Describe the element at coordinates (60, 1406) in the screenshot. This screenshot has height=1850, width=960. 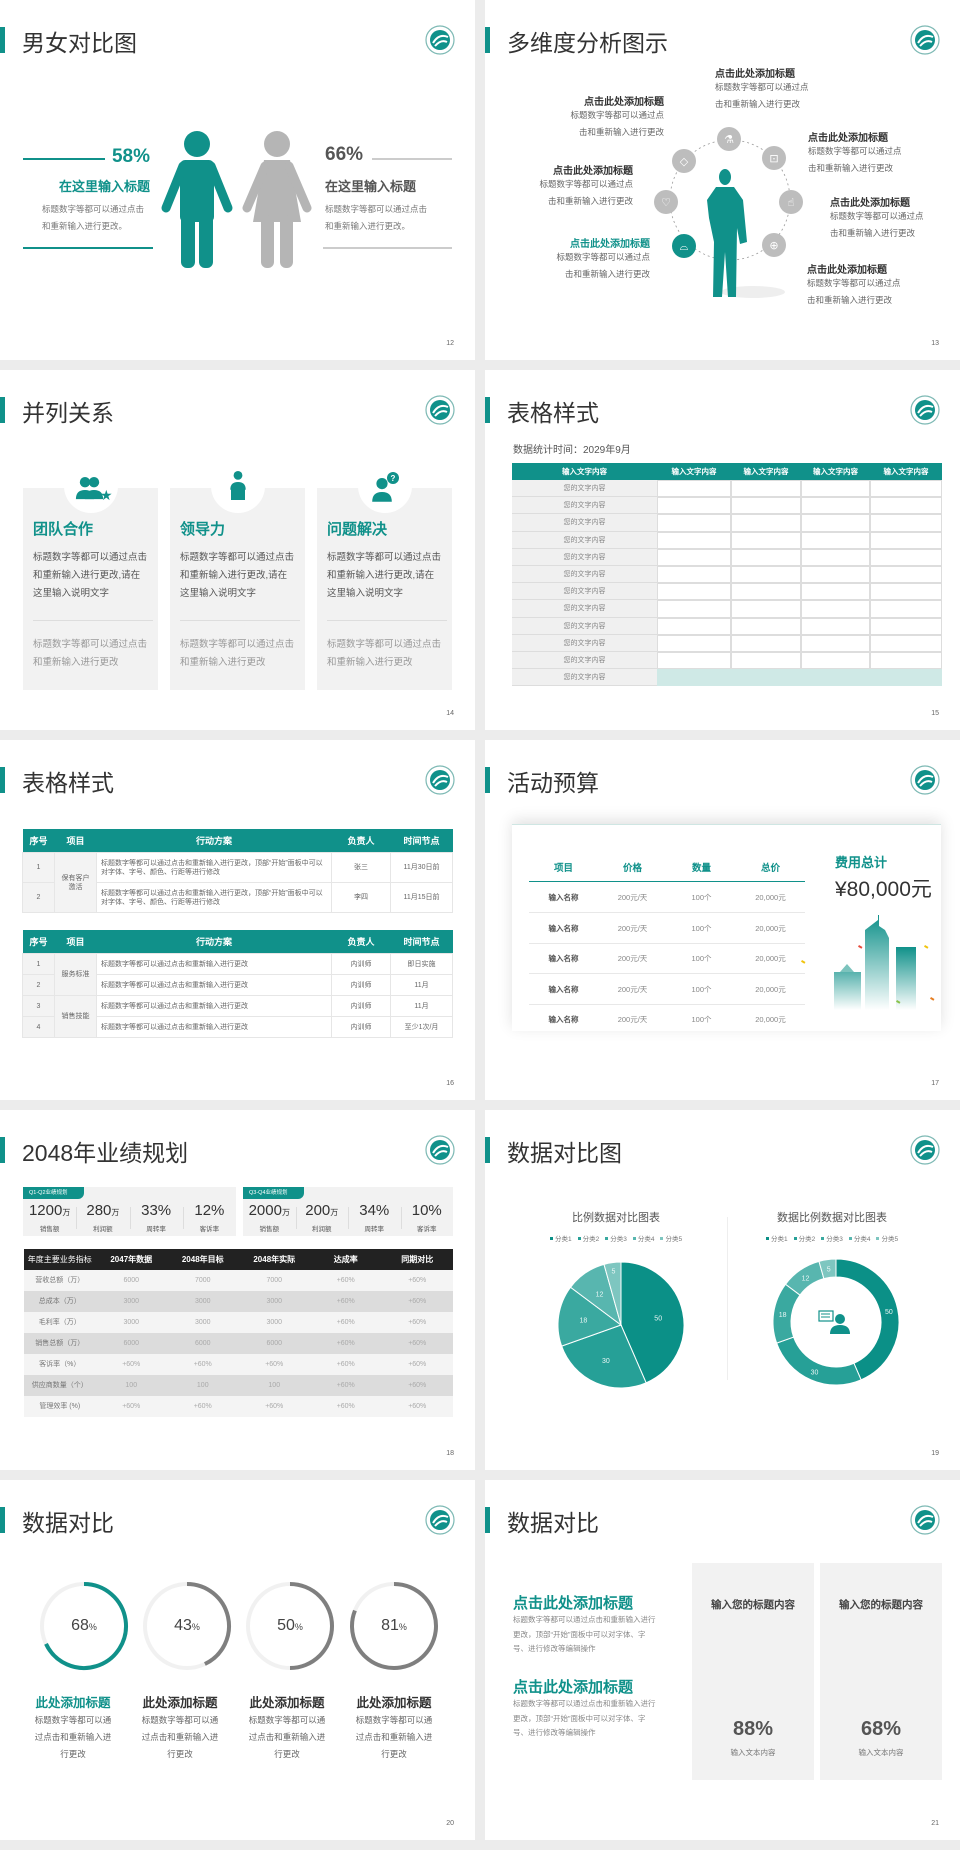
I see `kpi-table-cell: 管理效率 (%)` at that location.